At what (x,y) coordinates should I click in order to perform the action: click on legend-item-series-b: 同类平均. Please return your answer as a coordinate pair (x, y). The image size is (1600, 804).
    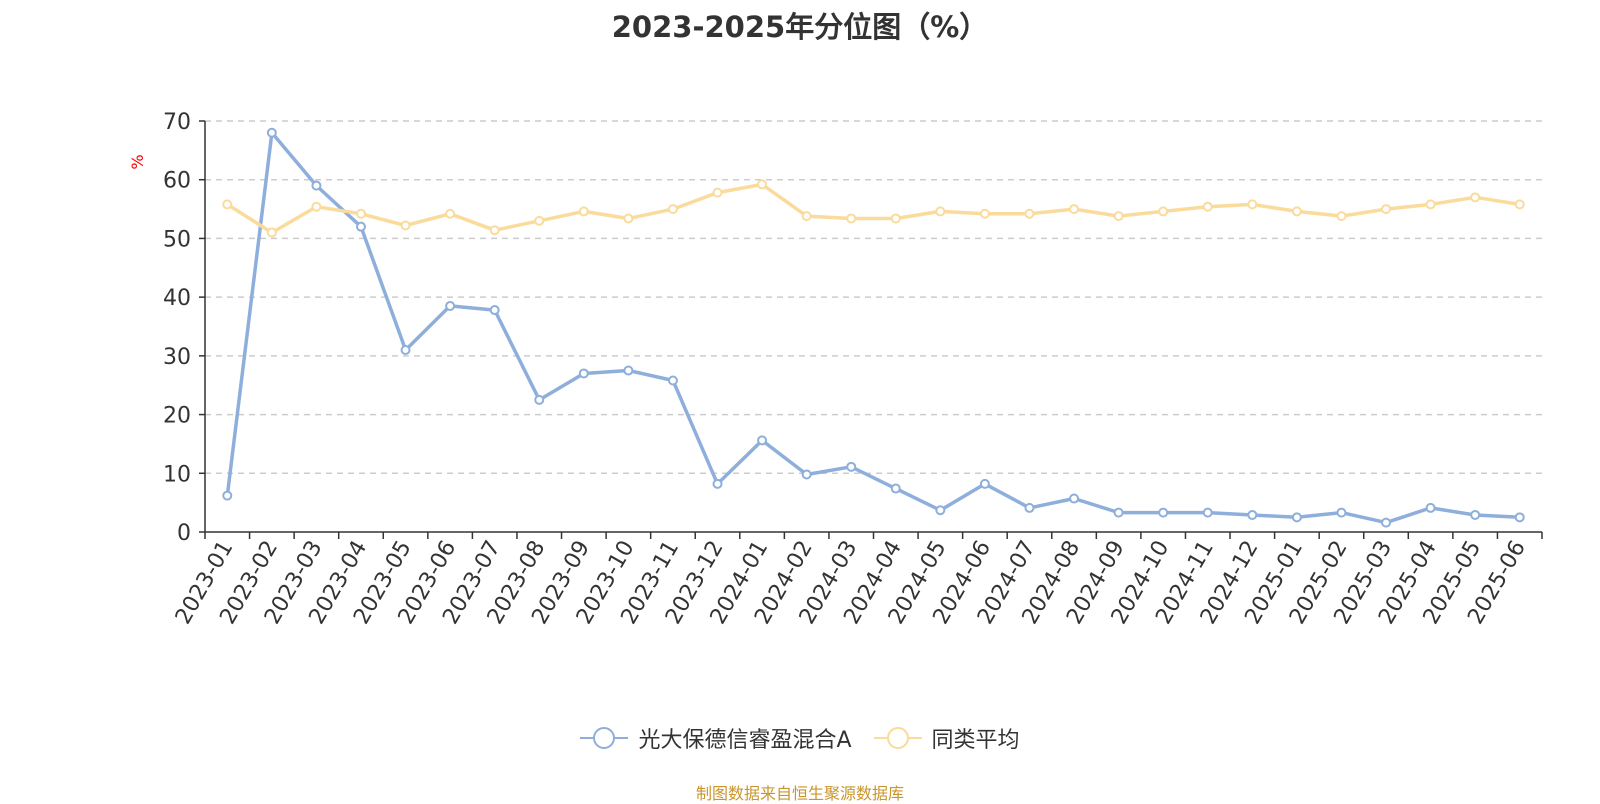
    Looking at the image, I should click on (946, 738).